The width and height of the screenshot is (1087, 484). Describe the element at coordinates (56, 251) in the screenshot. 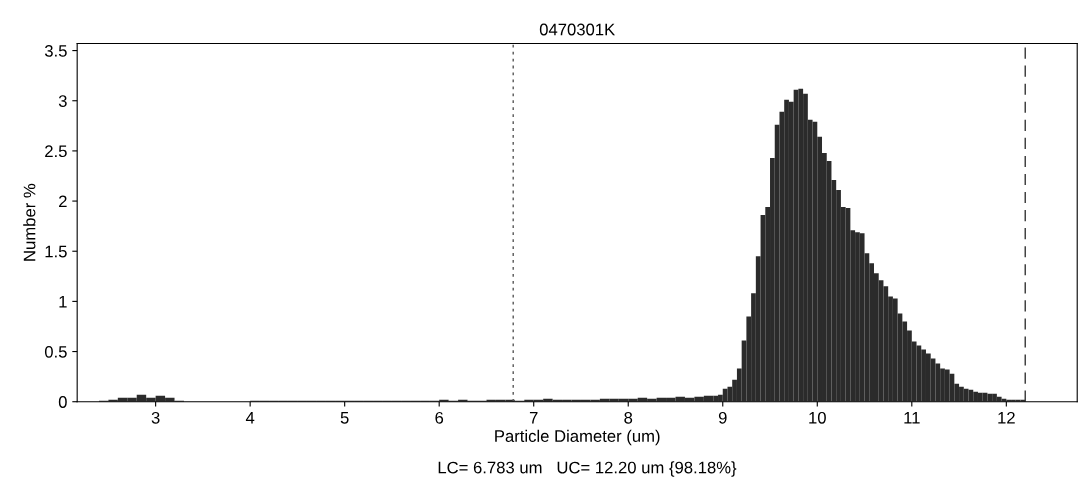

I see `y-tick-label: 1.5` at that location.